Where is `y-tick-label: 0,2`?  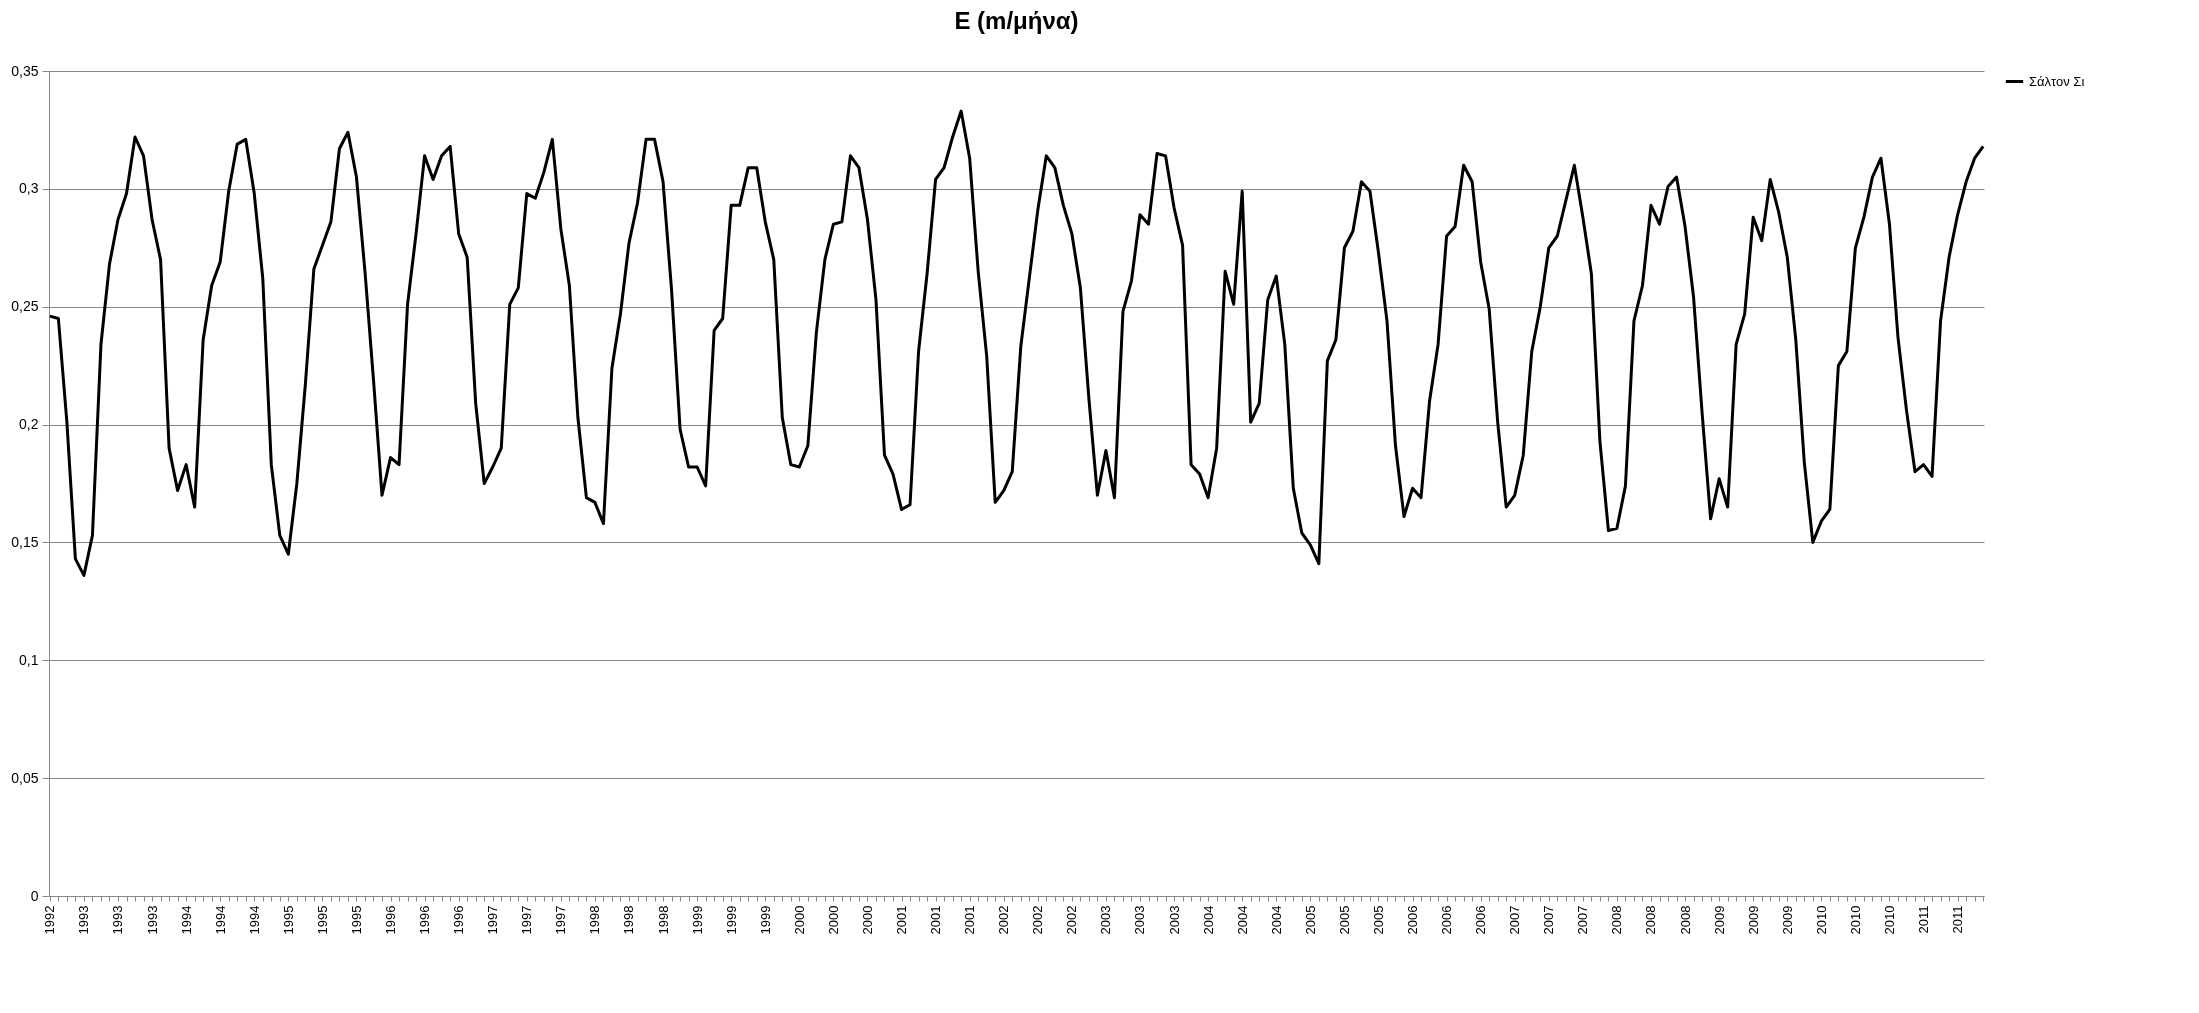 y-tick-label: 0,2 is located at coordinates (29, 424).